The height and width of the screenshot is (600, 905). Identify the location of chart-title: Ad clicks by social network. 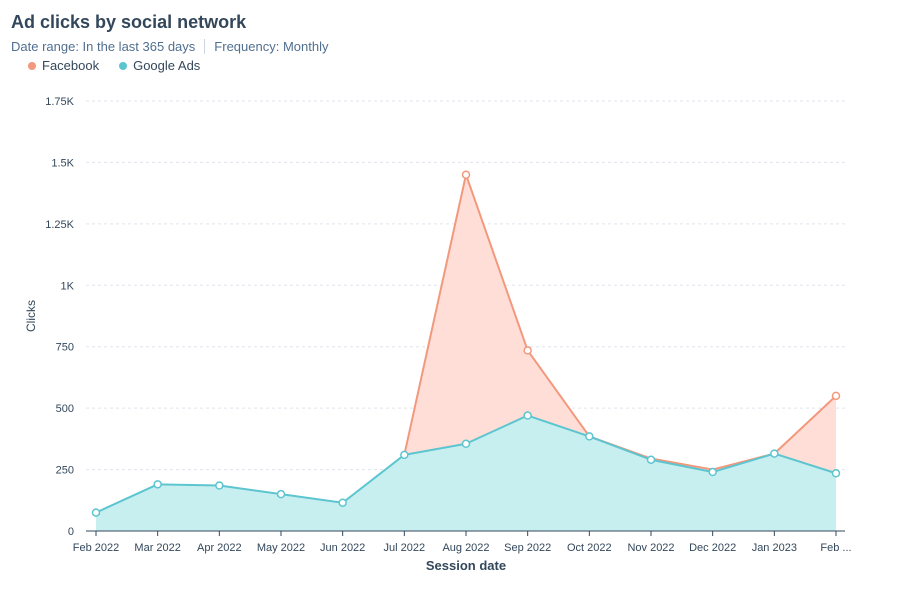
(129, 22).